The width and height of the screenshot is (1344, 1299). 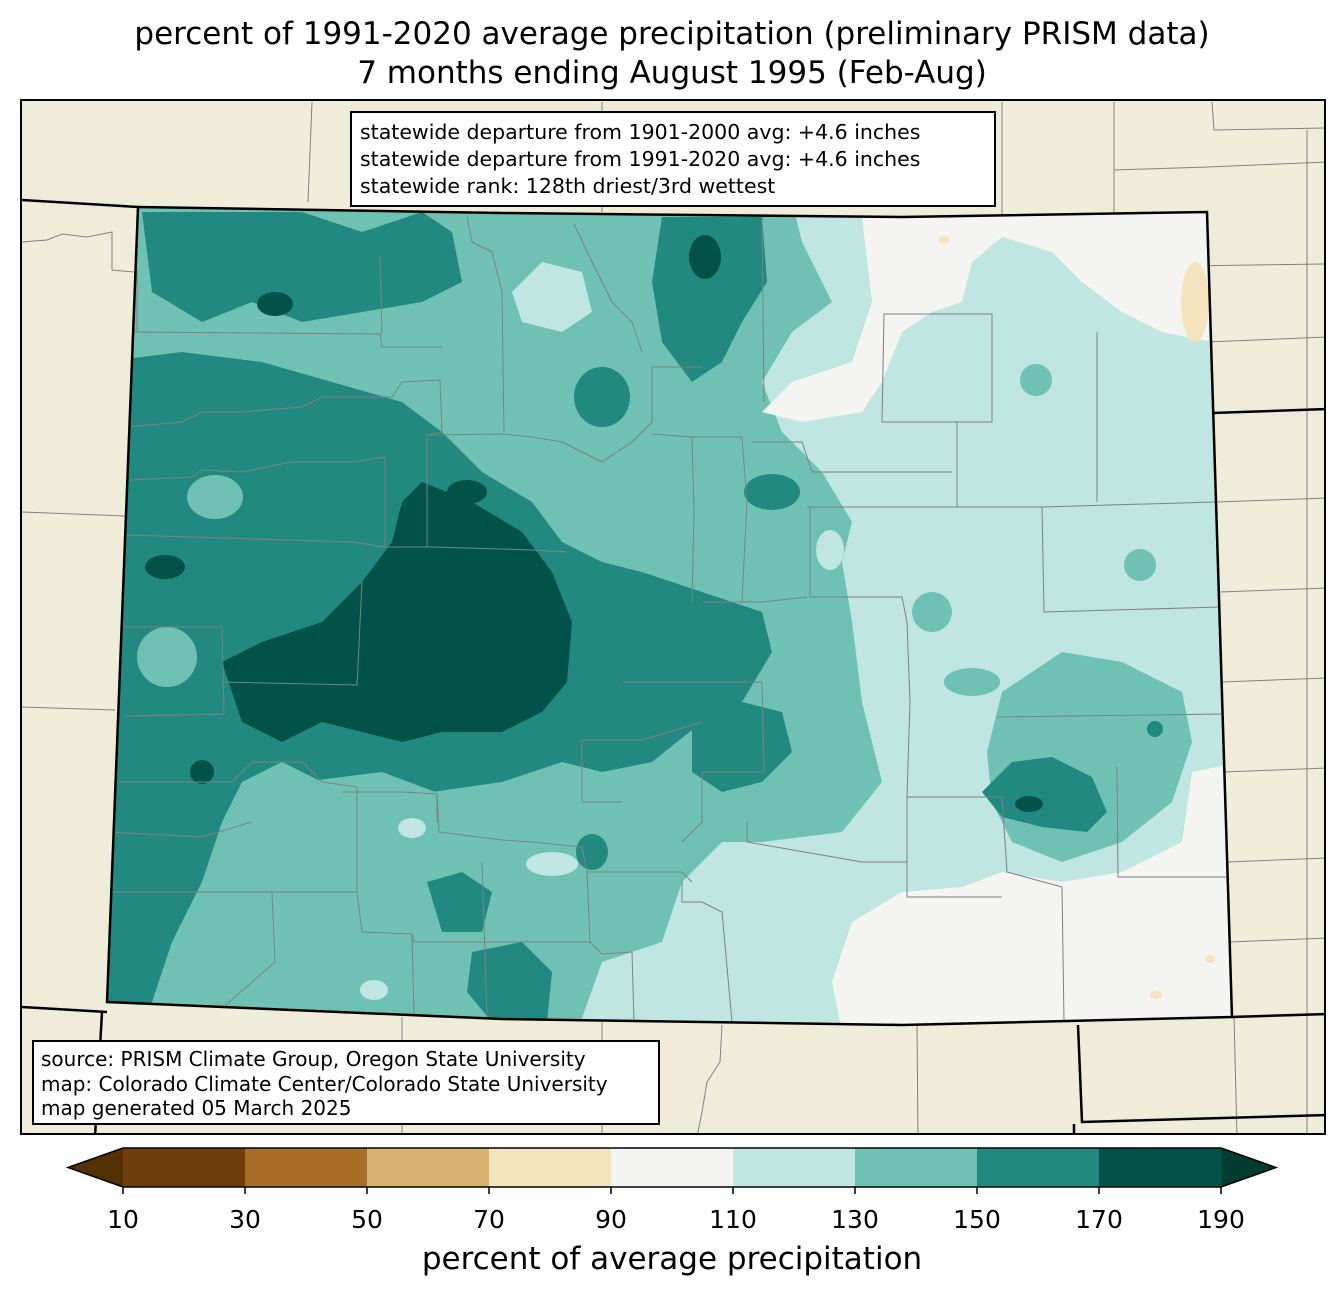 What do you see at coordinates (1044, 794) in the screenshot?
I see `precip-150-170-east-blob` at bounding box center [1044, 794].